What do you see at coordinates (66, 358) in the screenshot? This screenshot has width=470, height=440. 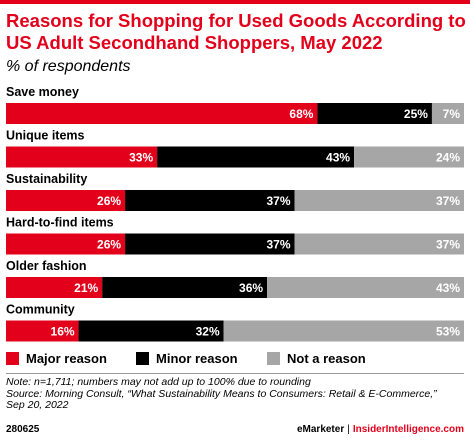 I see `legend-label-major: Major reason` at bounding box center [66, 358].